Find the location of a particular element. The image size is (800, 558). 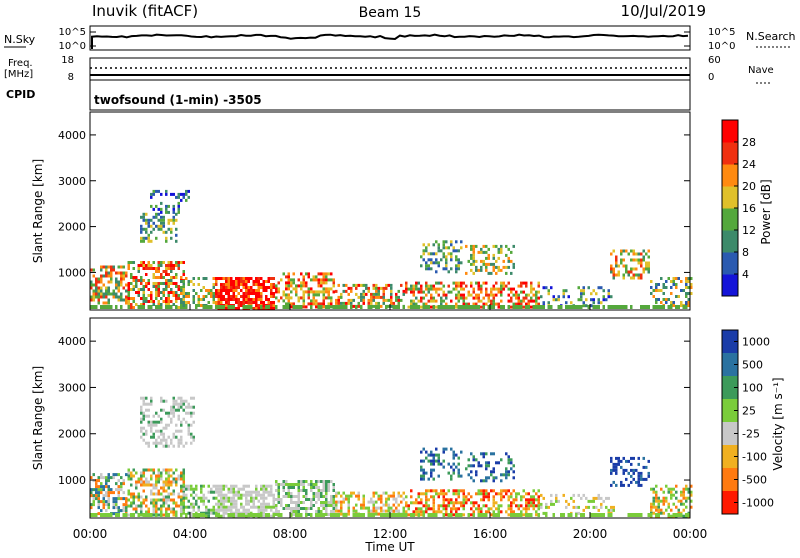

time-tick-label: 08:00 is located at coordinates (290, 534).